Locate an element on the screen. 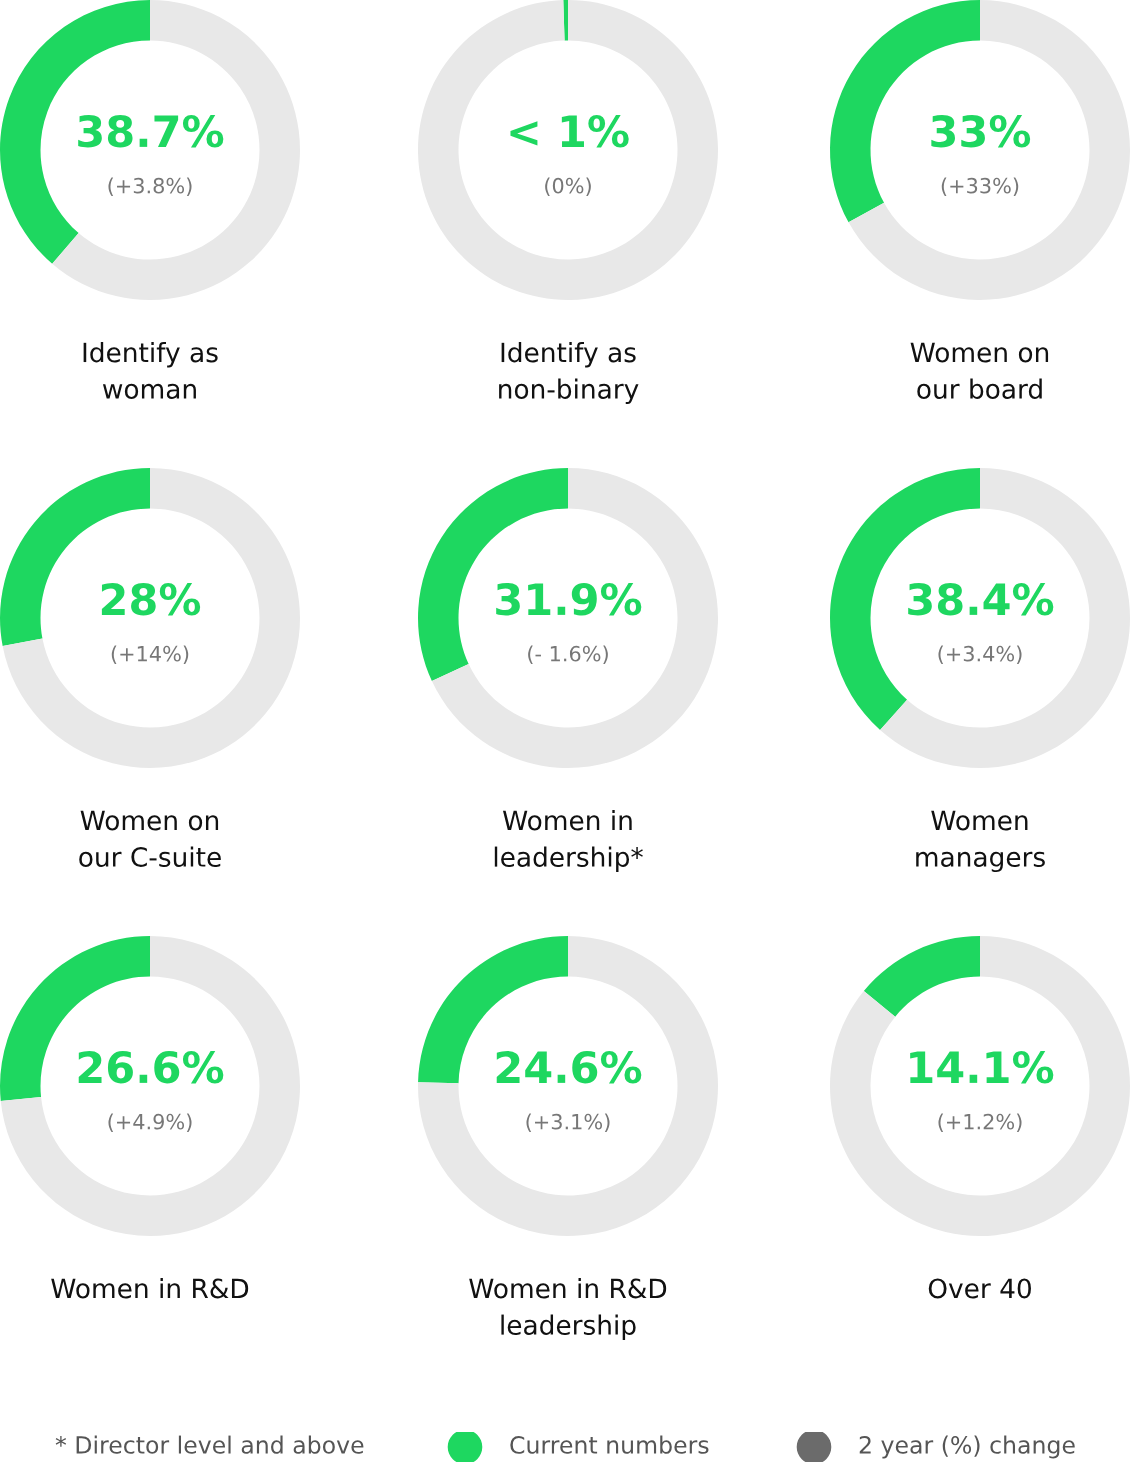  text: (+3.4%) is located at coordinates (980, 654).